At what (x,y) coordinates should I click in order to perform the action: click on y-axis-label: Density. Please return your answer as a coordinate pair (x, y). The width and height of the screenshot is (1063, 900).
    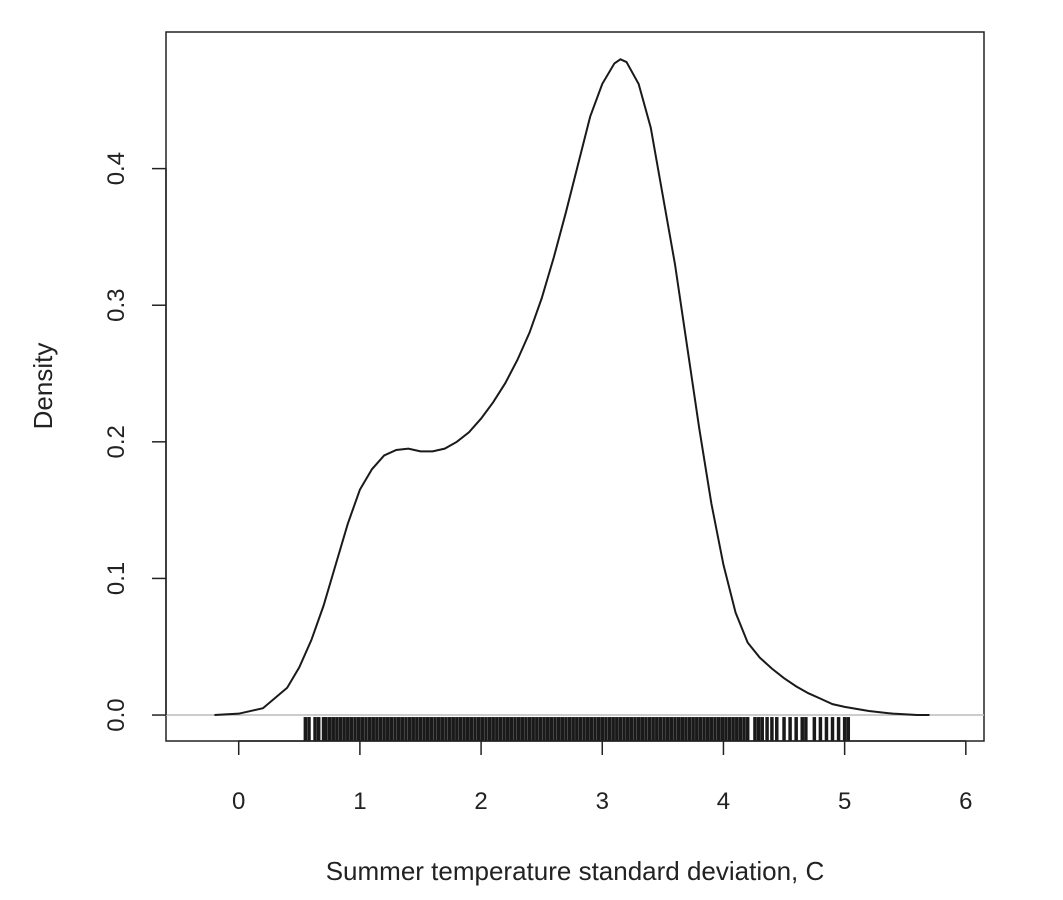
    Looking at the image, I should click on (43, 386).